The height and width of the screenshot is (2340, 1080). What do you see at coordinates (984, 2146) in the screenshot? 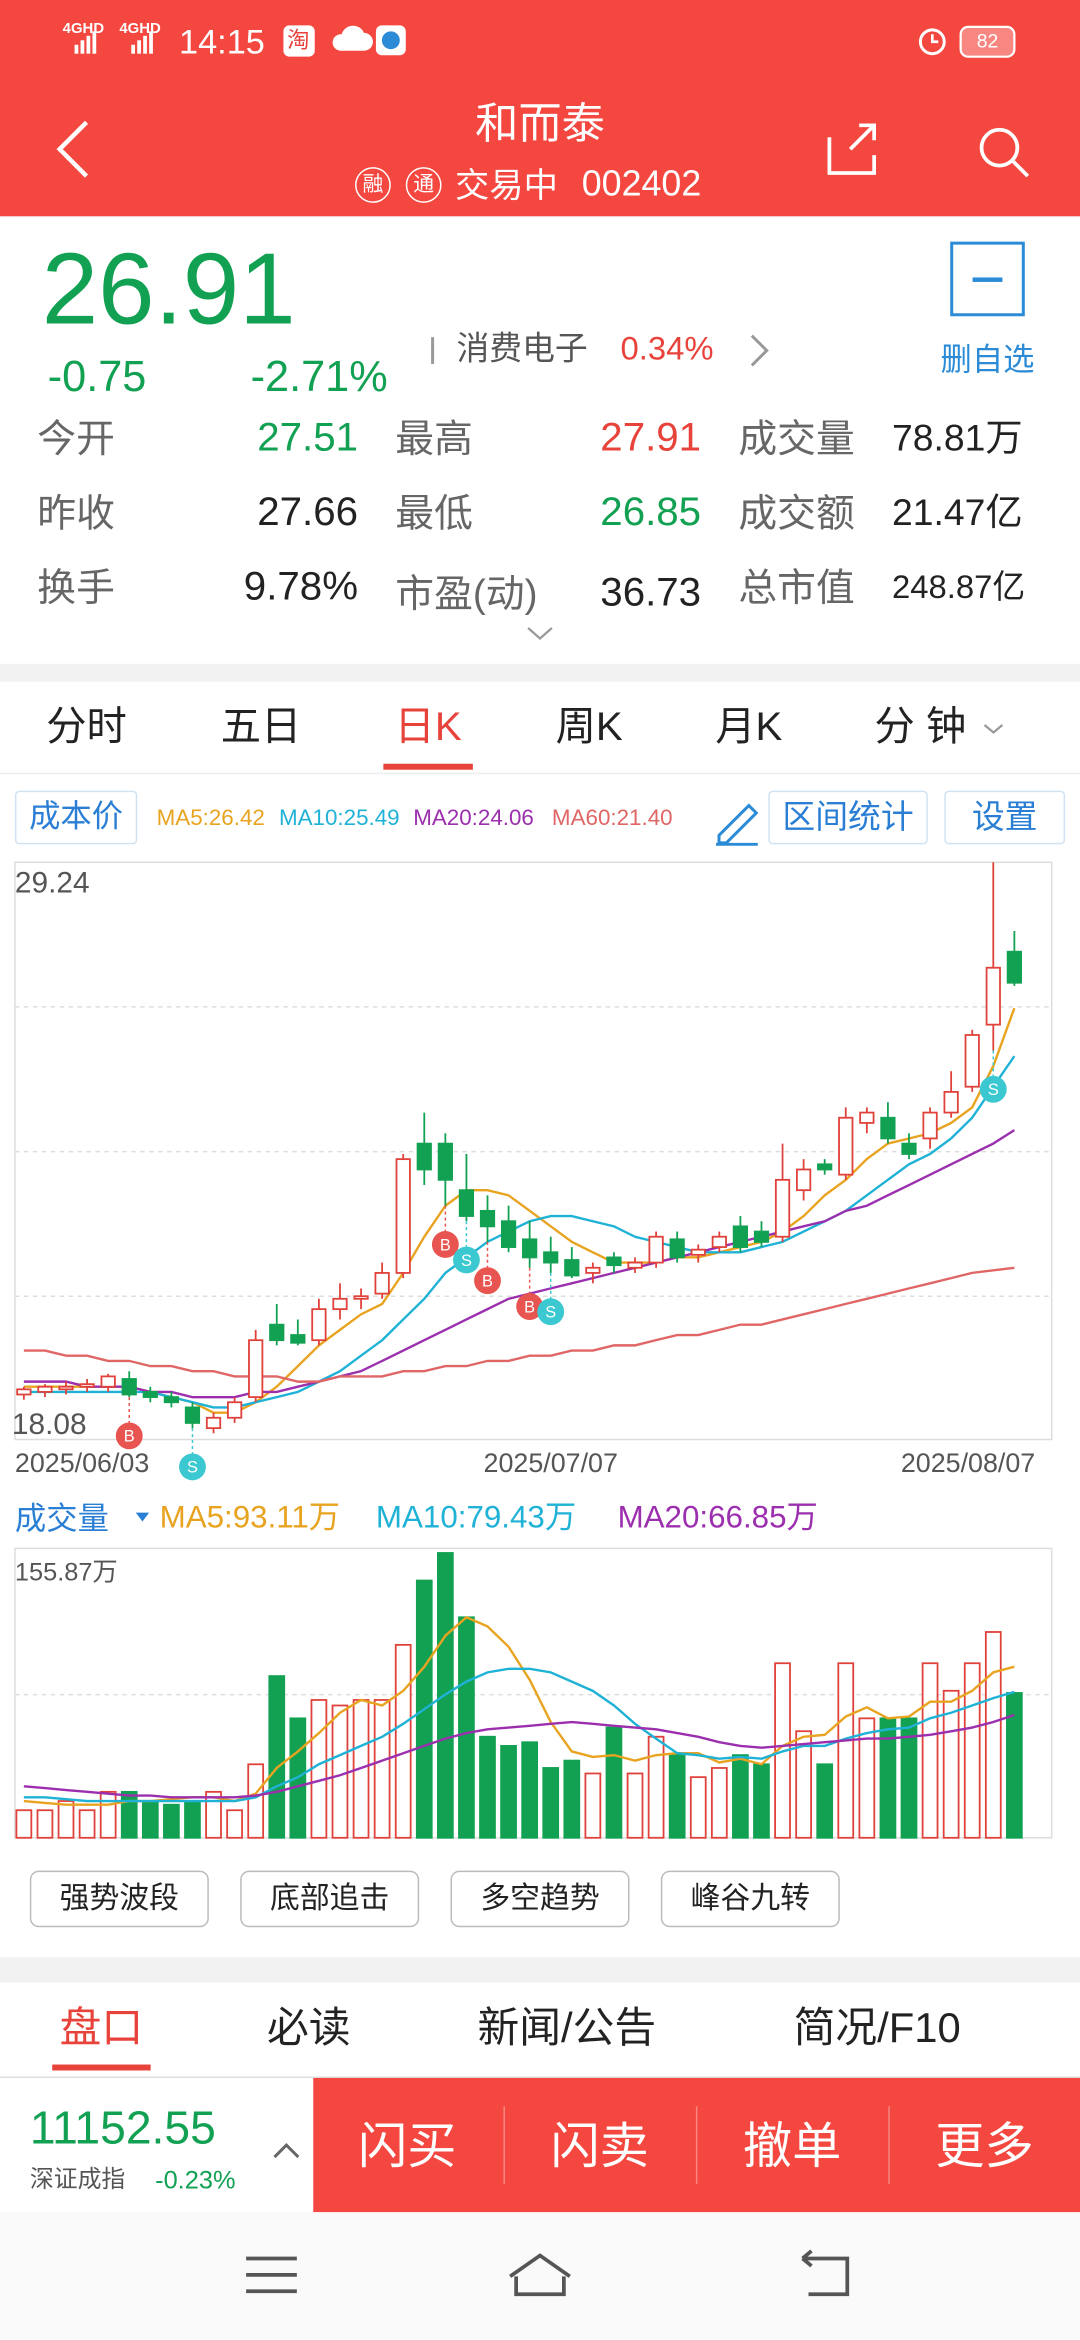
I see `action-button: 更多` at bounding box center [984, 2146].